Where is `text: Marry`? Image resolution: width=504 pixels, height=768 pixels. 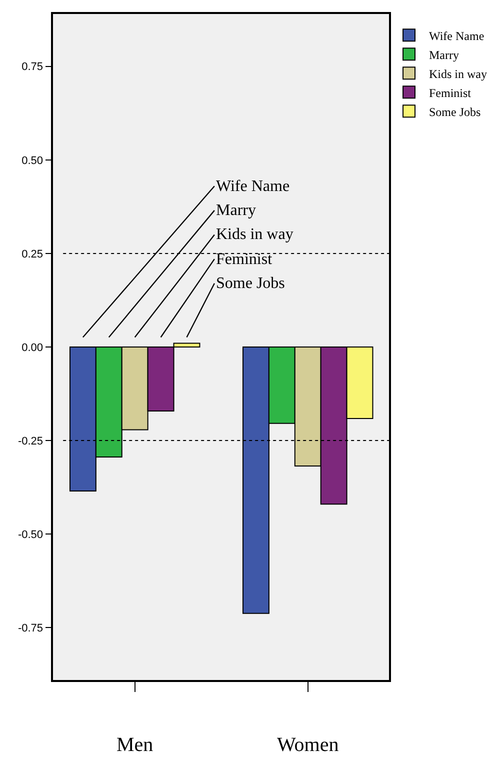 text: Marry is located at coordinates (236, 210).